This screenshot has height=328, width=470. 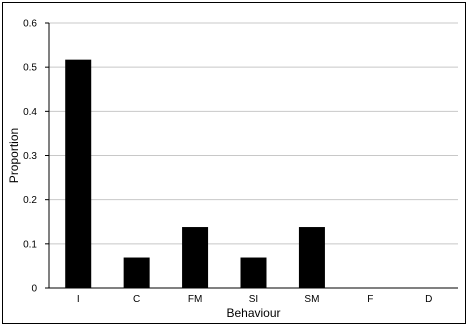 I want to click on y-tick-labels: 0 0.1 0.2 0.3 0.4 0.5 0.6, so click(x=36, y=157).